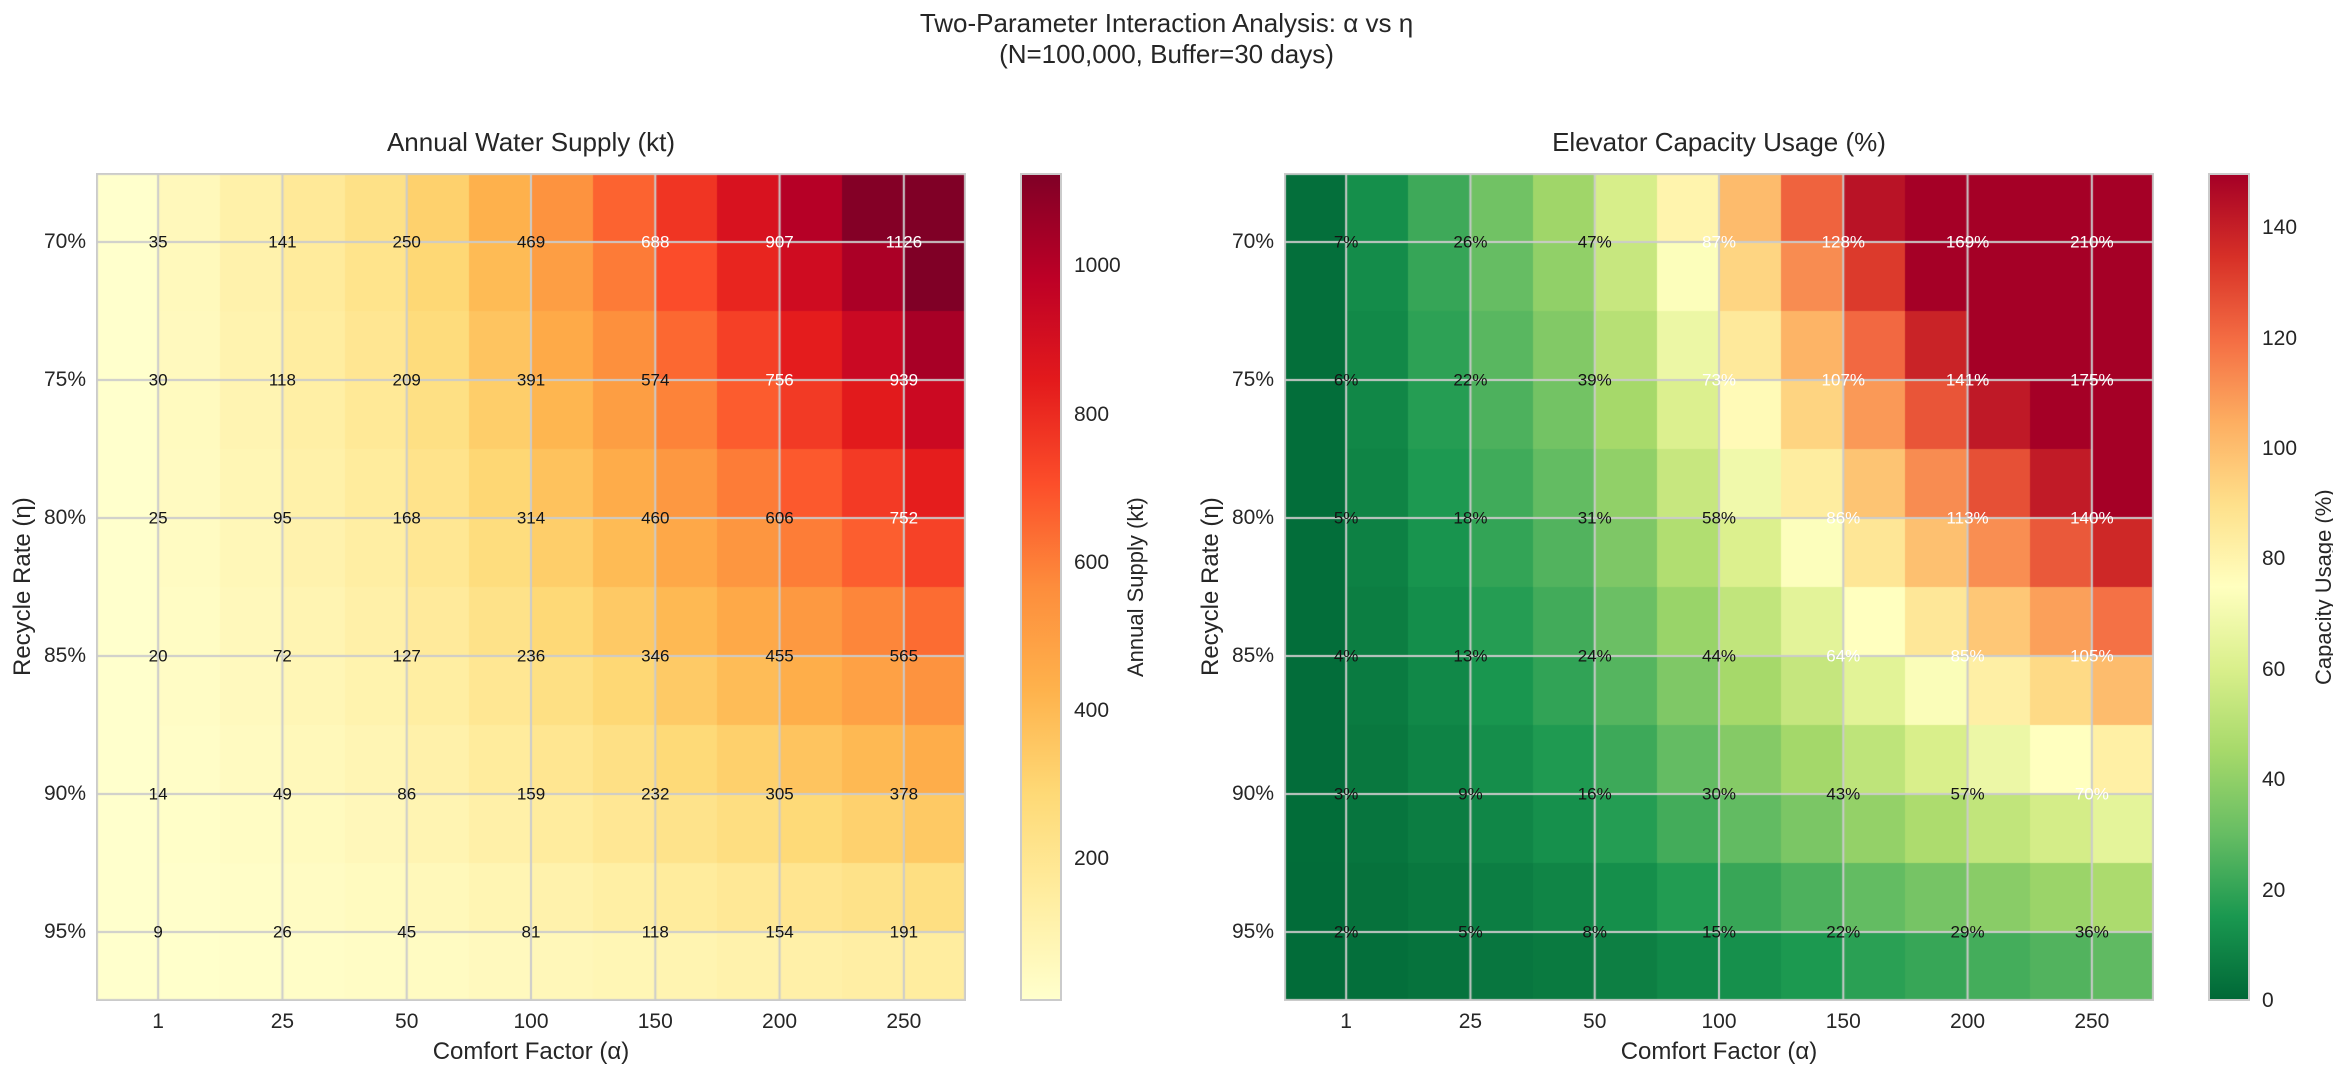 This screenshot has width=2333, height=1076. What do you see at coordinates (655, 1021) in the screenshot?
I see `x-tick-label: 150` at bounding box center [655, 1021].